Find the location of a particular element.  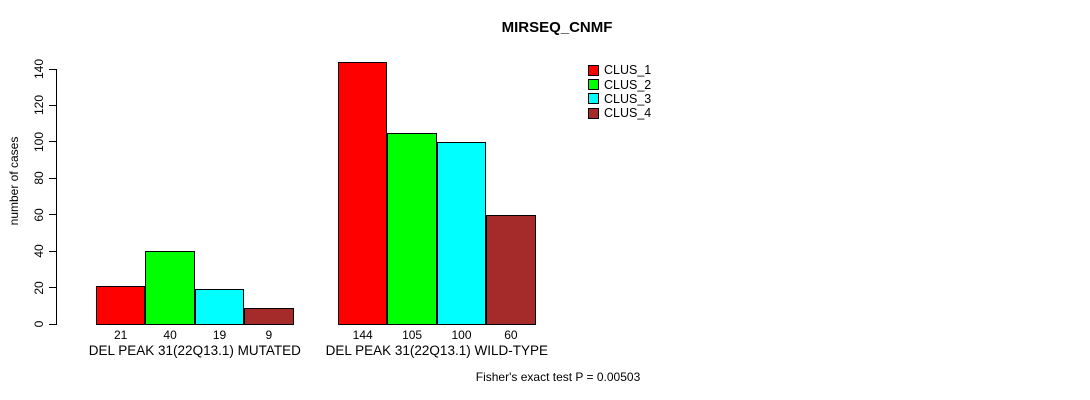

y-tick-label: 0 is located at coordinates (39, 324).